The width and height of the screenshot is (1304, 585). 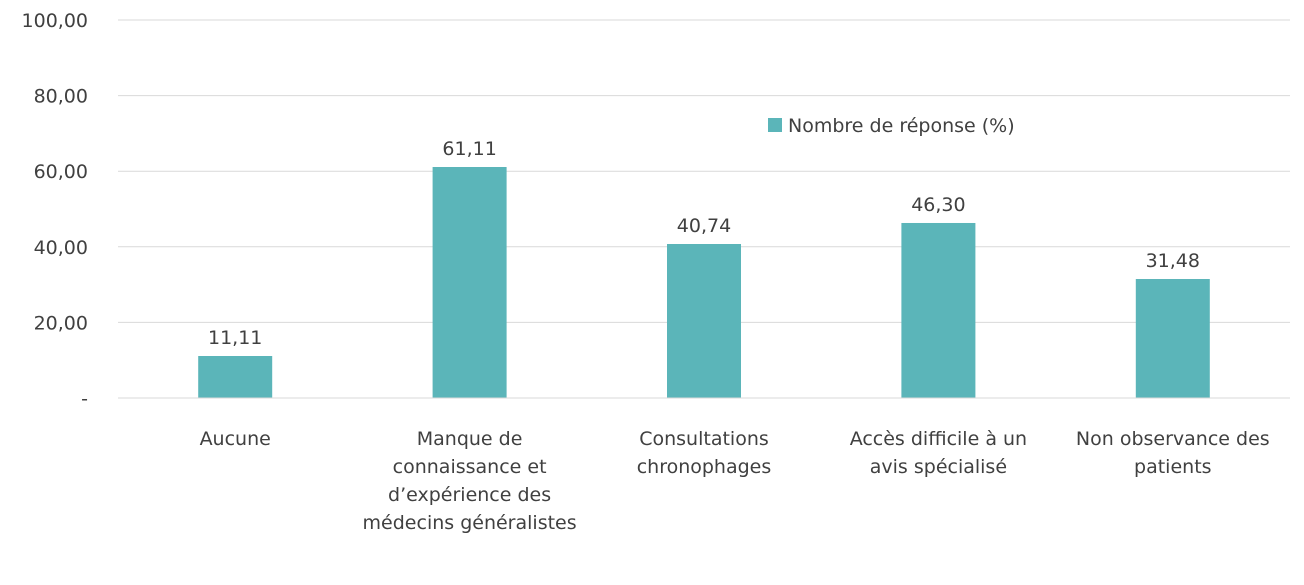 What do you see at coordinates (938, 453) in the screenshot?
I see `x-tick-label: Accès difficile à un avis spécialisé` at bounding box center [938, 453].